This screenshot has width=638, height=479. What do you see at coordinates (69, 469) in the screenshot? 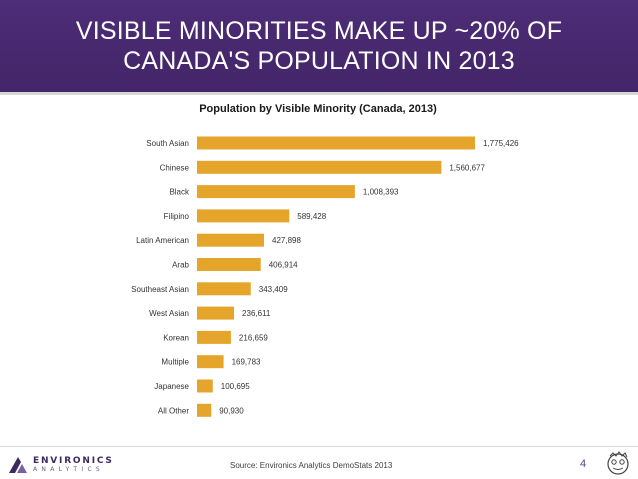
I see `logo-subtext: ANALYTICS` at bounding box center [69, 469].